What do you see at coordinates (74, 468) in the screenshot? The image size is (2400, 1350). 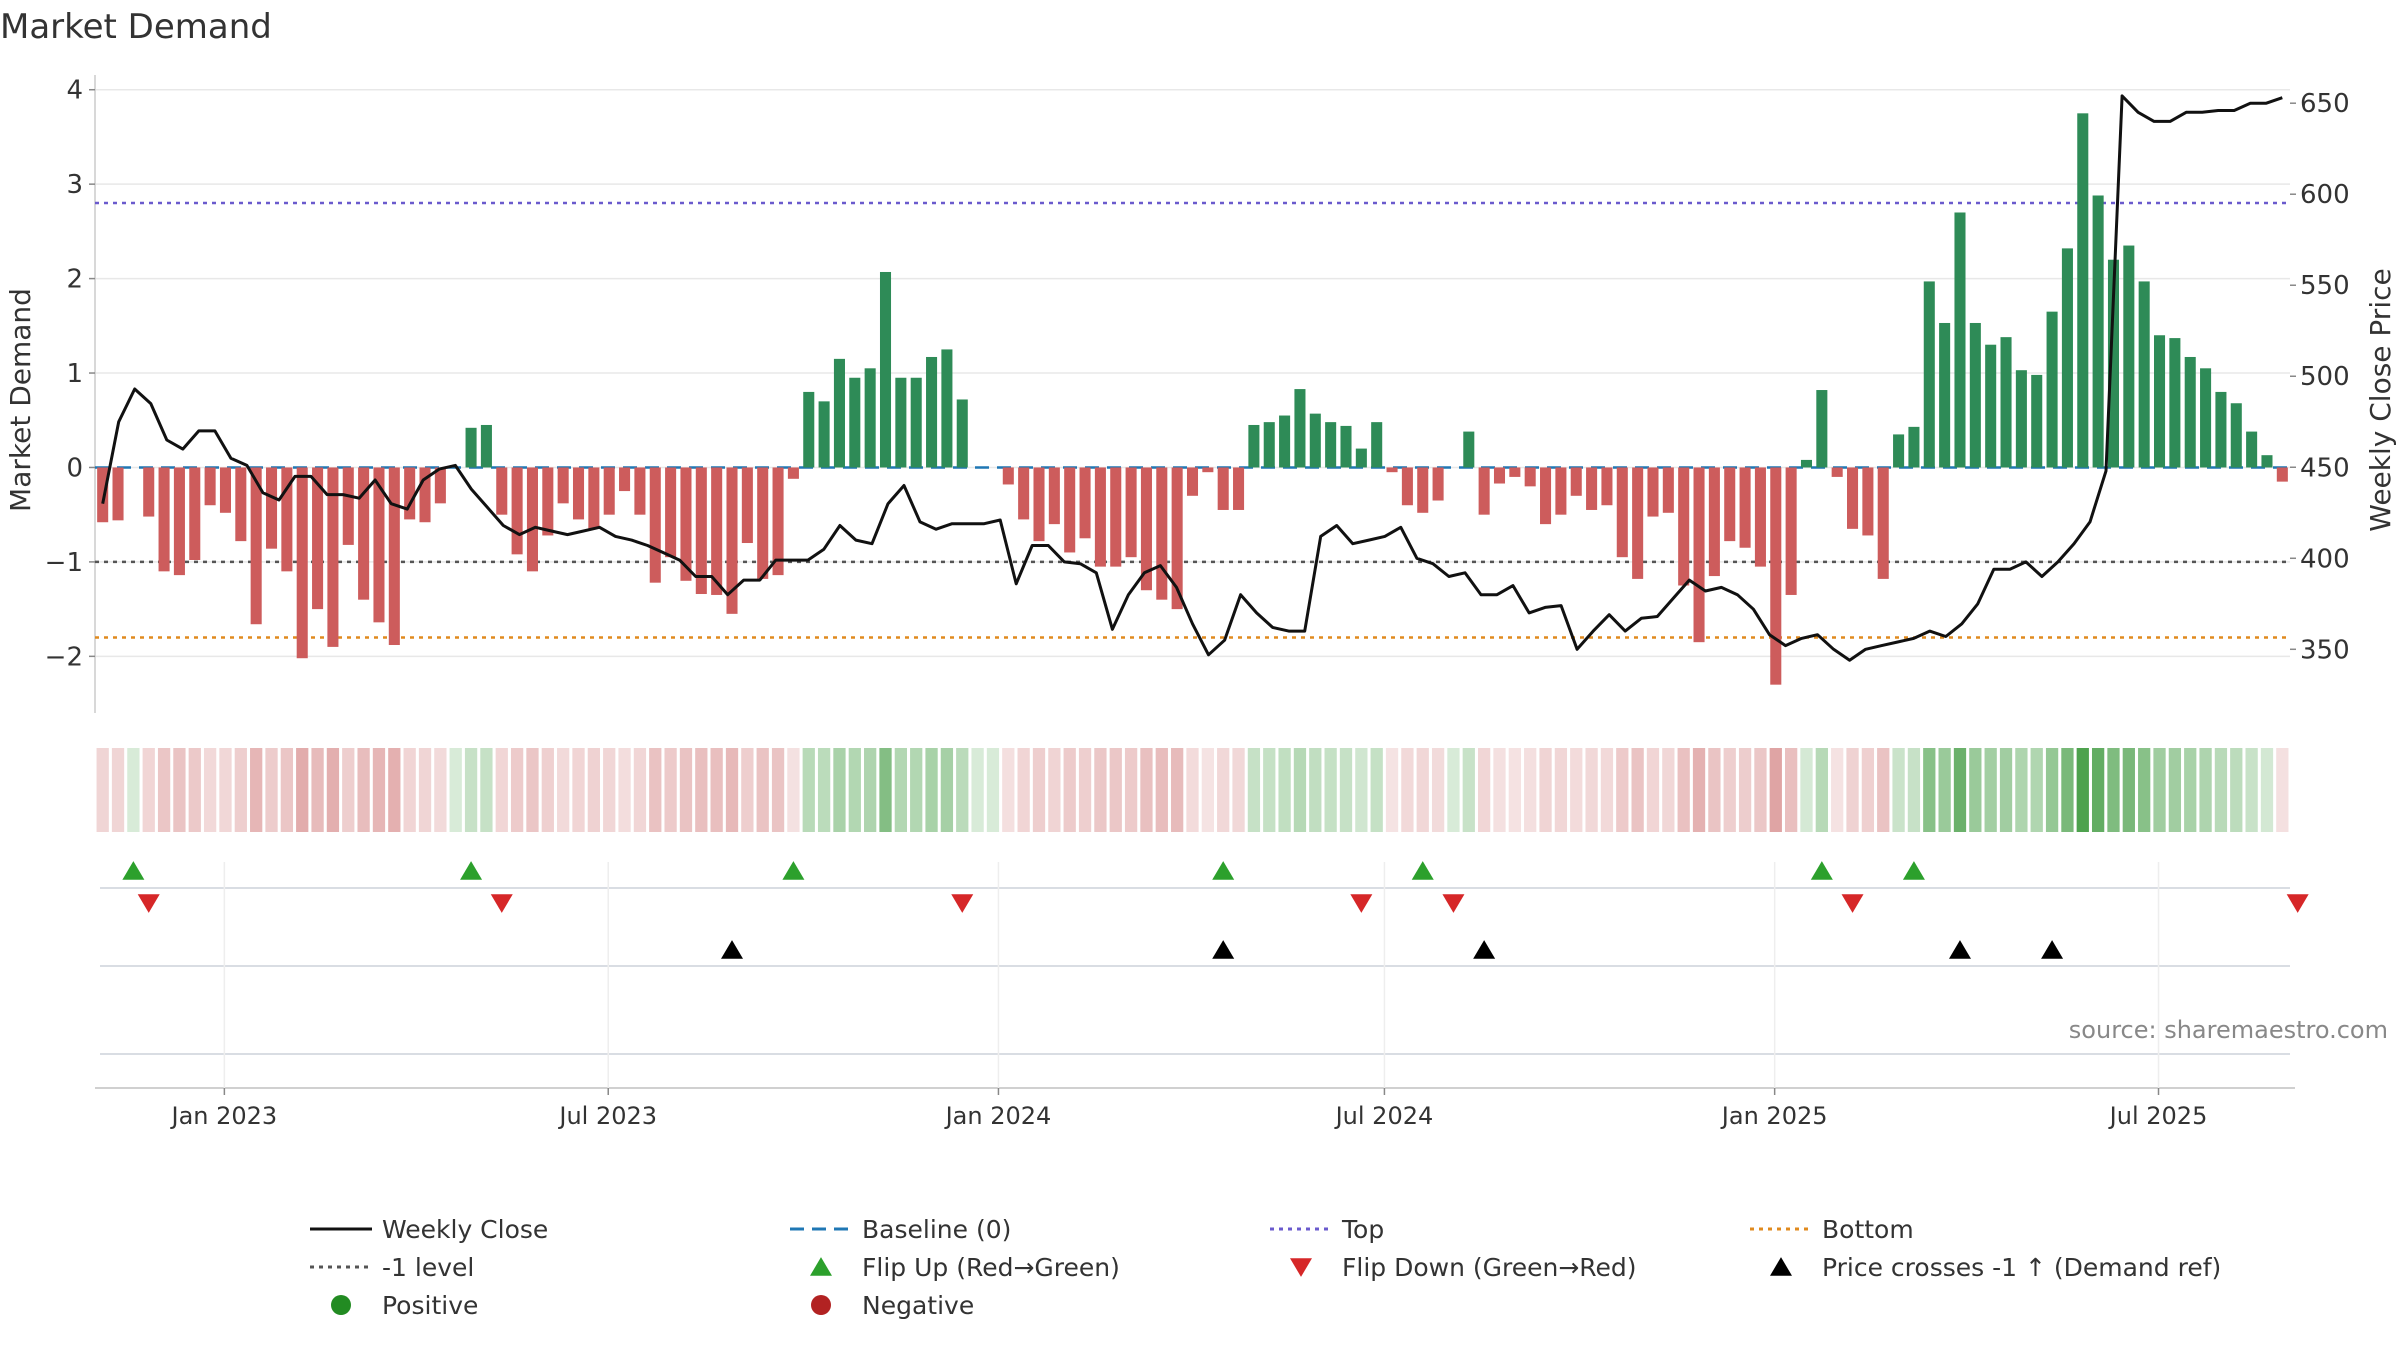 I see `y-tick-label-left: 0` at bounding box center [74, 468].